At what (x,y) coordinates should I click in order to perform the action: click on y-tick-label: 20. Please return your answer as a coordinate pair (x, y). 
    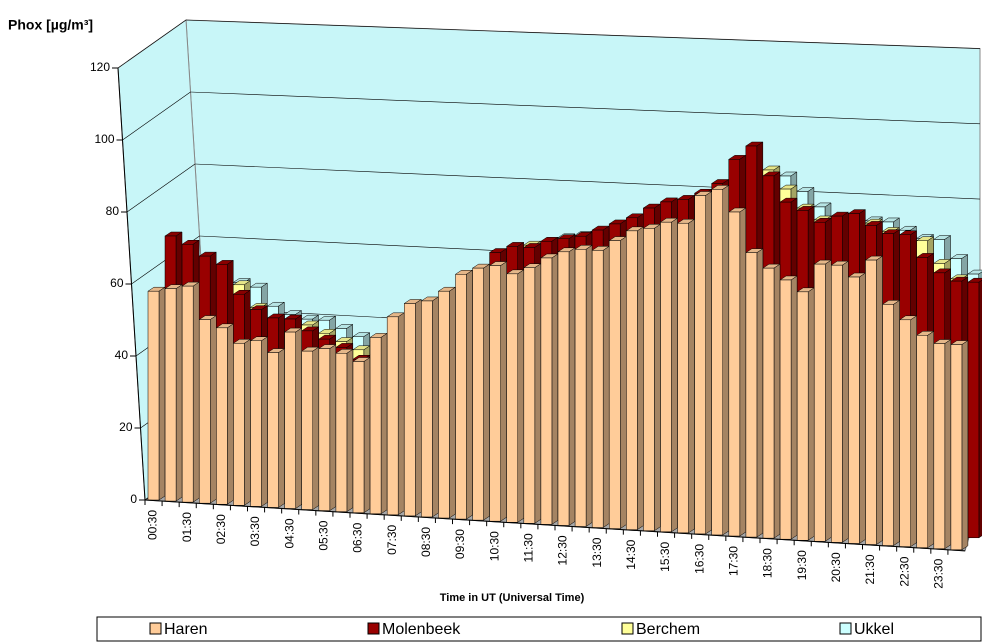
    Looking at the image, I should click on (126, 427).